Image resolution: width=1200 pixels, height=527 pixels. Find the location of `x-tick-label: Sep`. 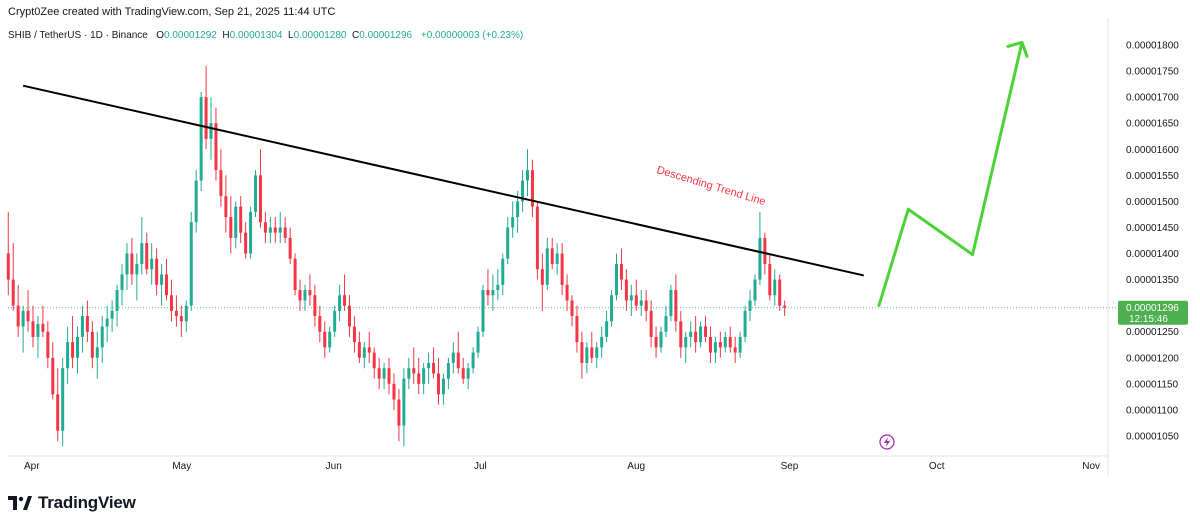

x-tick-label: Sep is located at coordinates (790, 466).